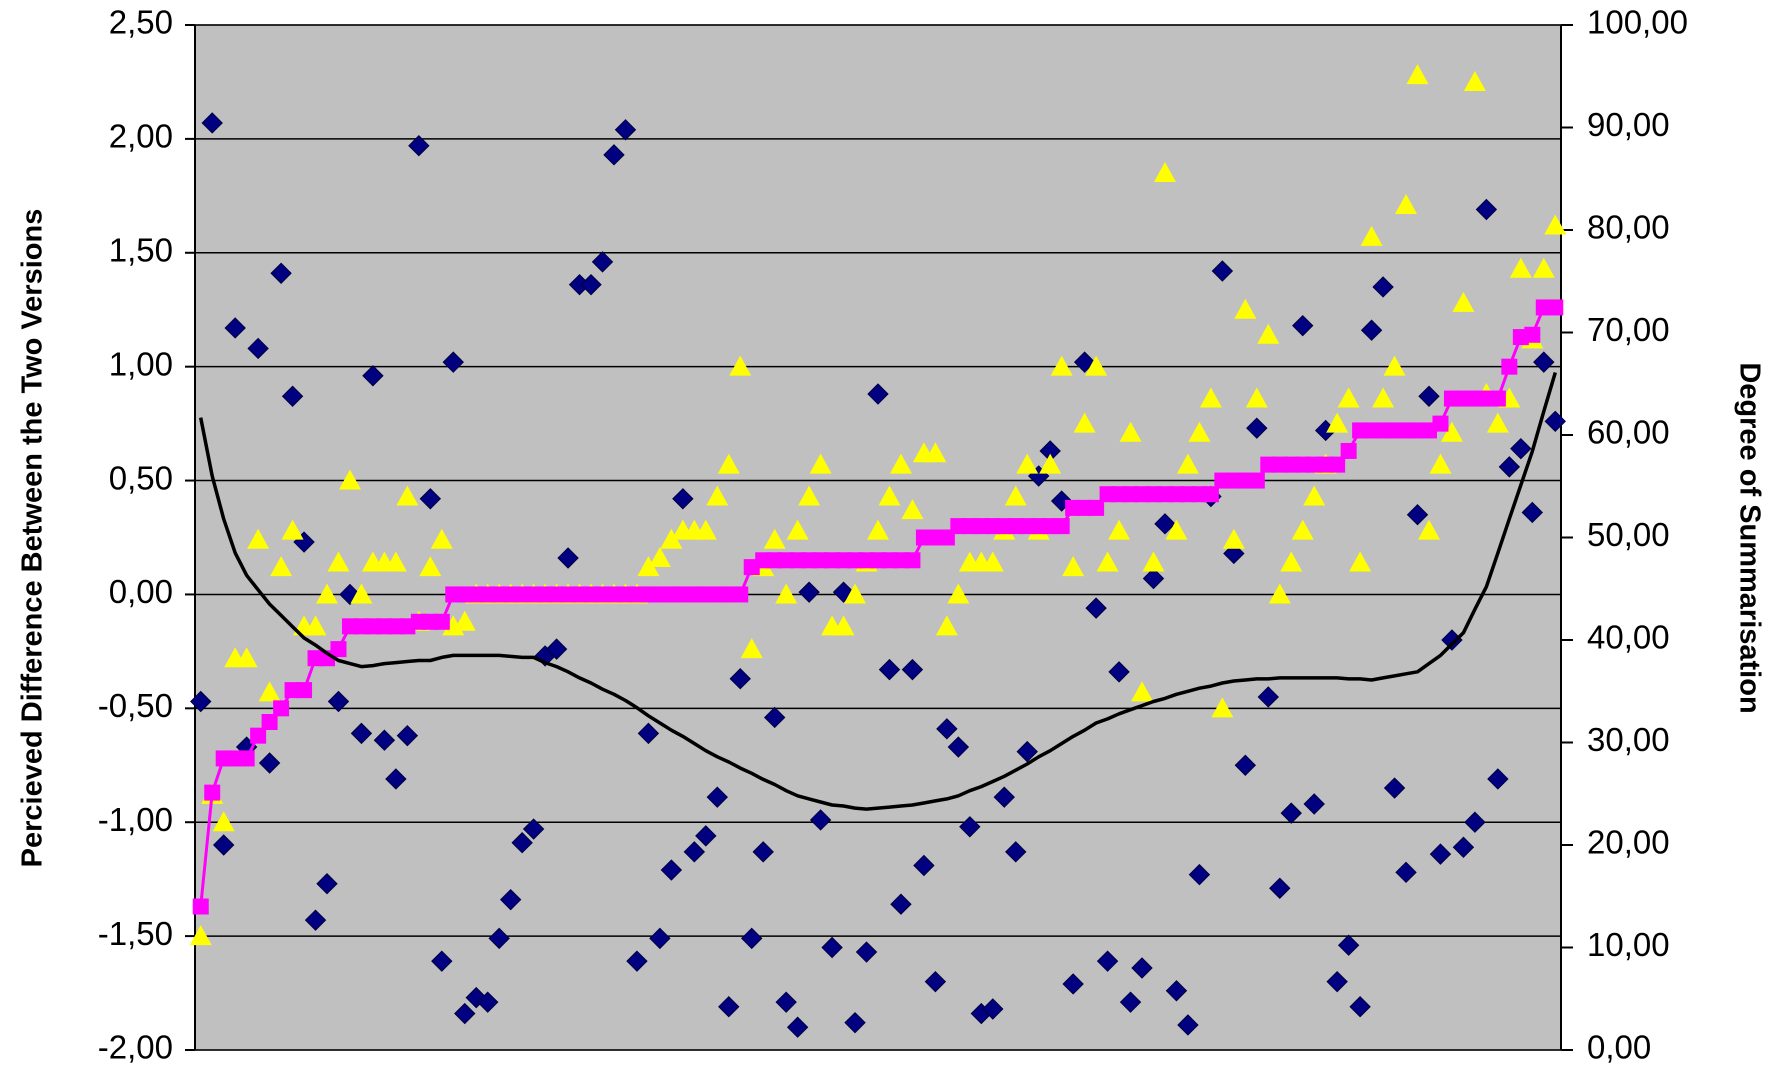 The width and height of the screenshot is (1776, 1071). What do you see at coordinates (1628, 637) in the screenshot?
I see `y2-tick-label: 40,00` at bounding box center [1628, 637].